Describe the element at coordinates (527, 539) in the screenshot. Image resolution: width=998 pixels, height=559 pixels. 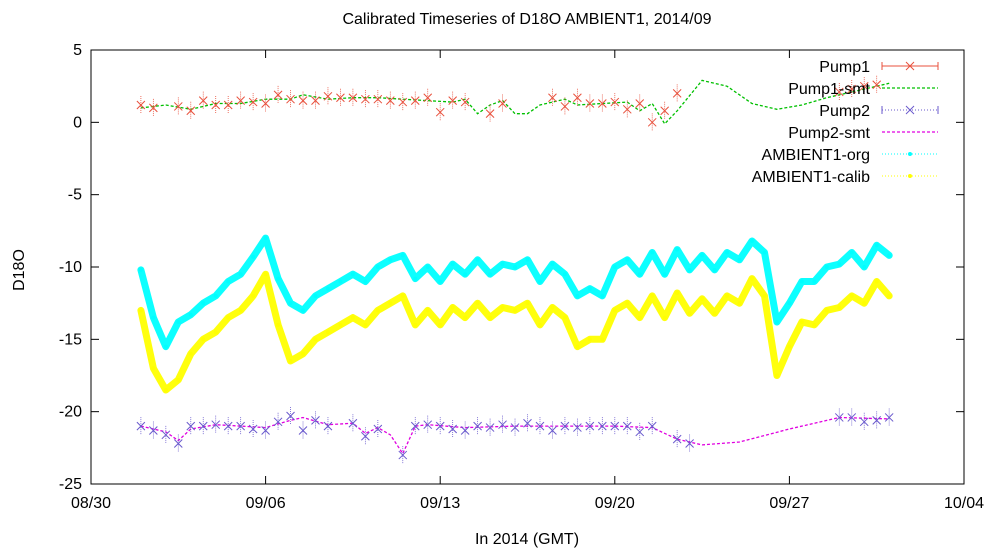
I see `x-axis-label: In 2014 (GMT)` at that location.